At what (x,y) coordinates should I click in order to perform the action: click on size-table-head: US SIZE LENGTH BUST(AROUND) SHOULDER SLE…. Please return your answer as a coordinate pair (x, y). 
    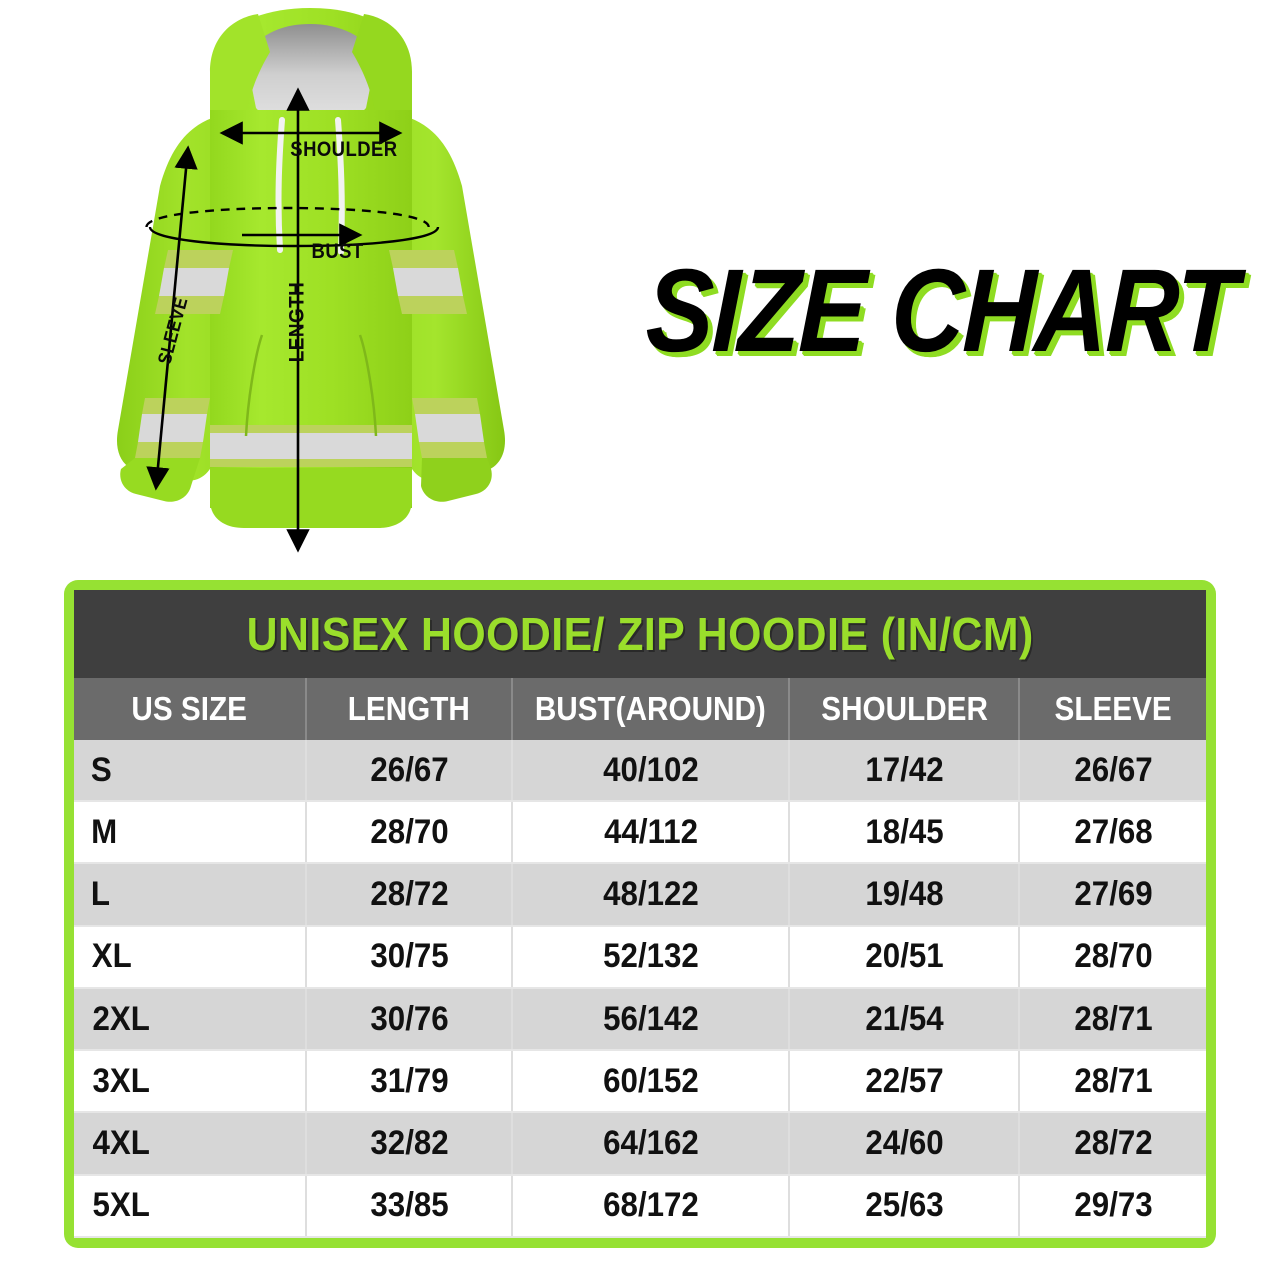
    Looking at the image, I should click on (640, 709).